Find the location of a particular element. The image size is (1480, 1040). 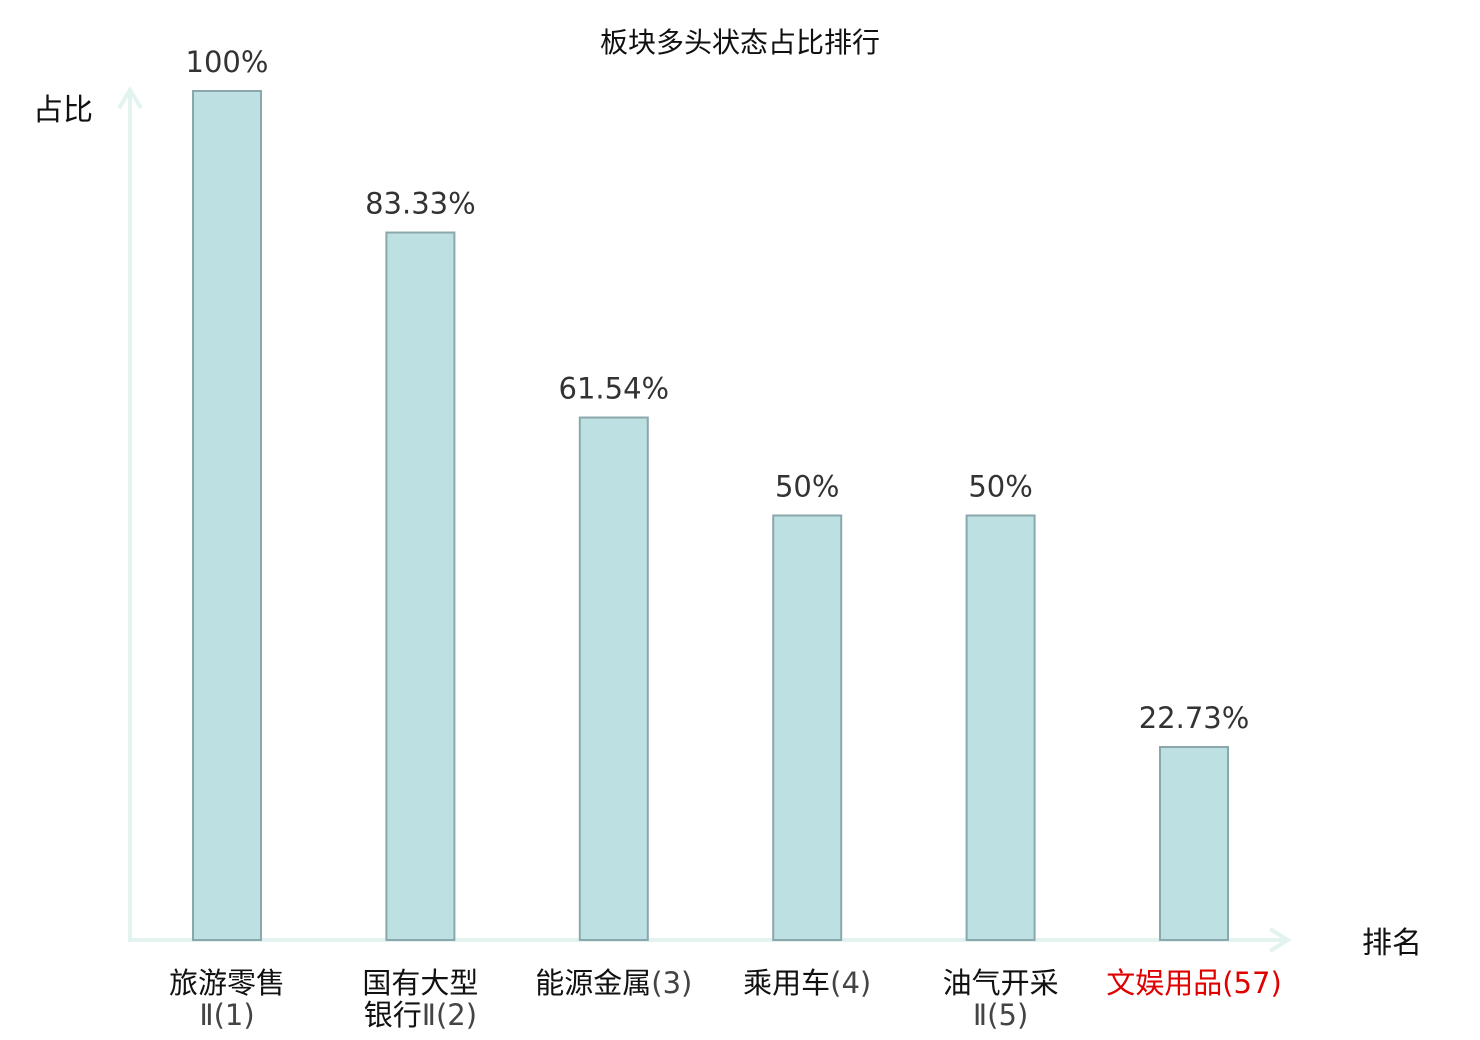

category-label: Ⅱ(5) is located at coordinates (1000, 1015).